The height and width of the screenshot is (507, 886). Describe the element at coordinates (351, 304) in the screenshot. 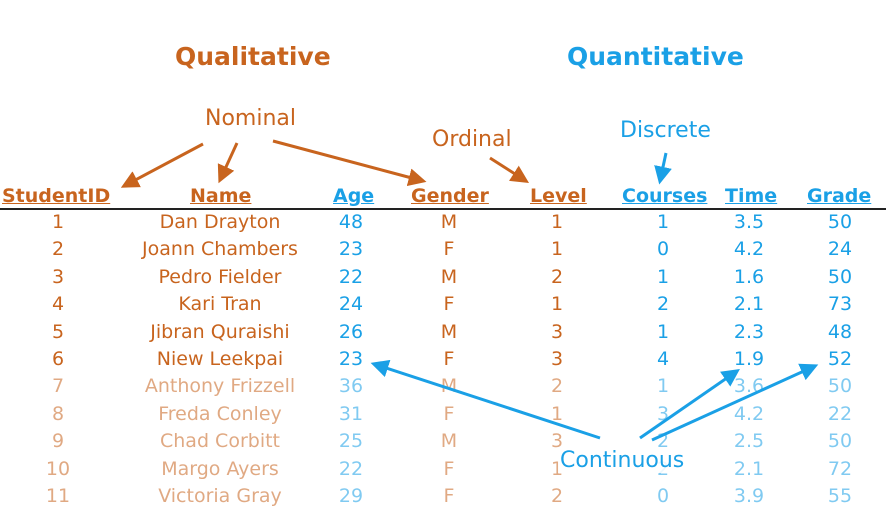

I see `cell-age: 24` at that location.